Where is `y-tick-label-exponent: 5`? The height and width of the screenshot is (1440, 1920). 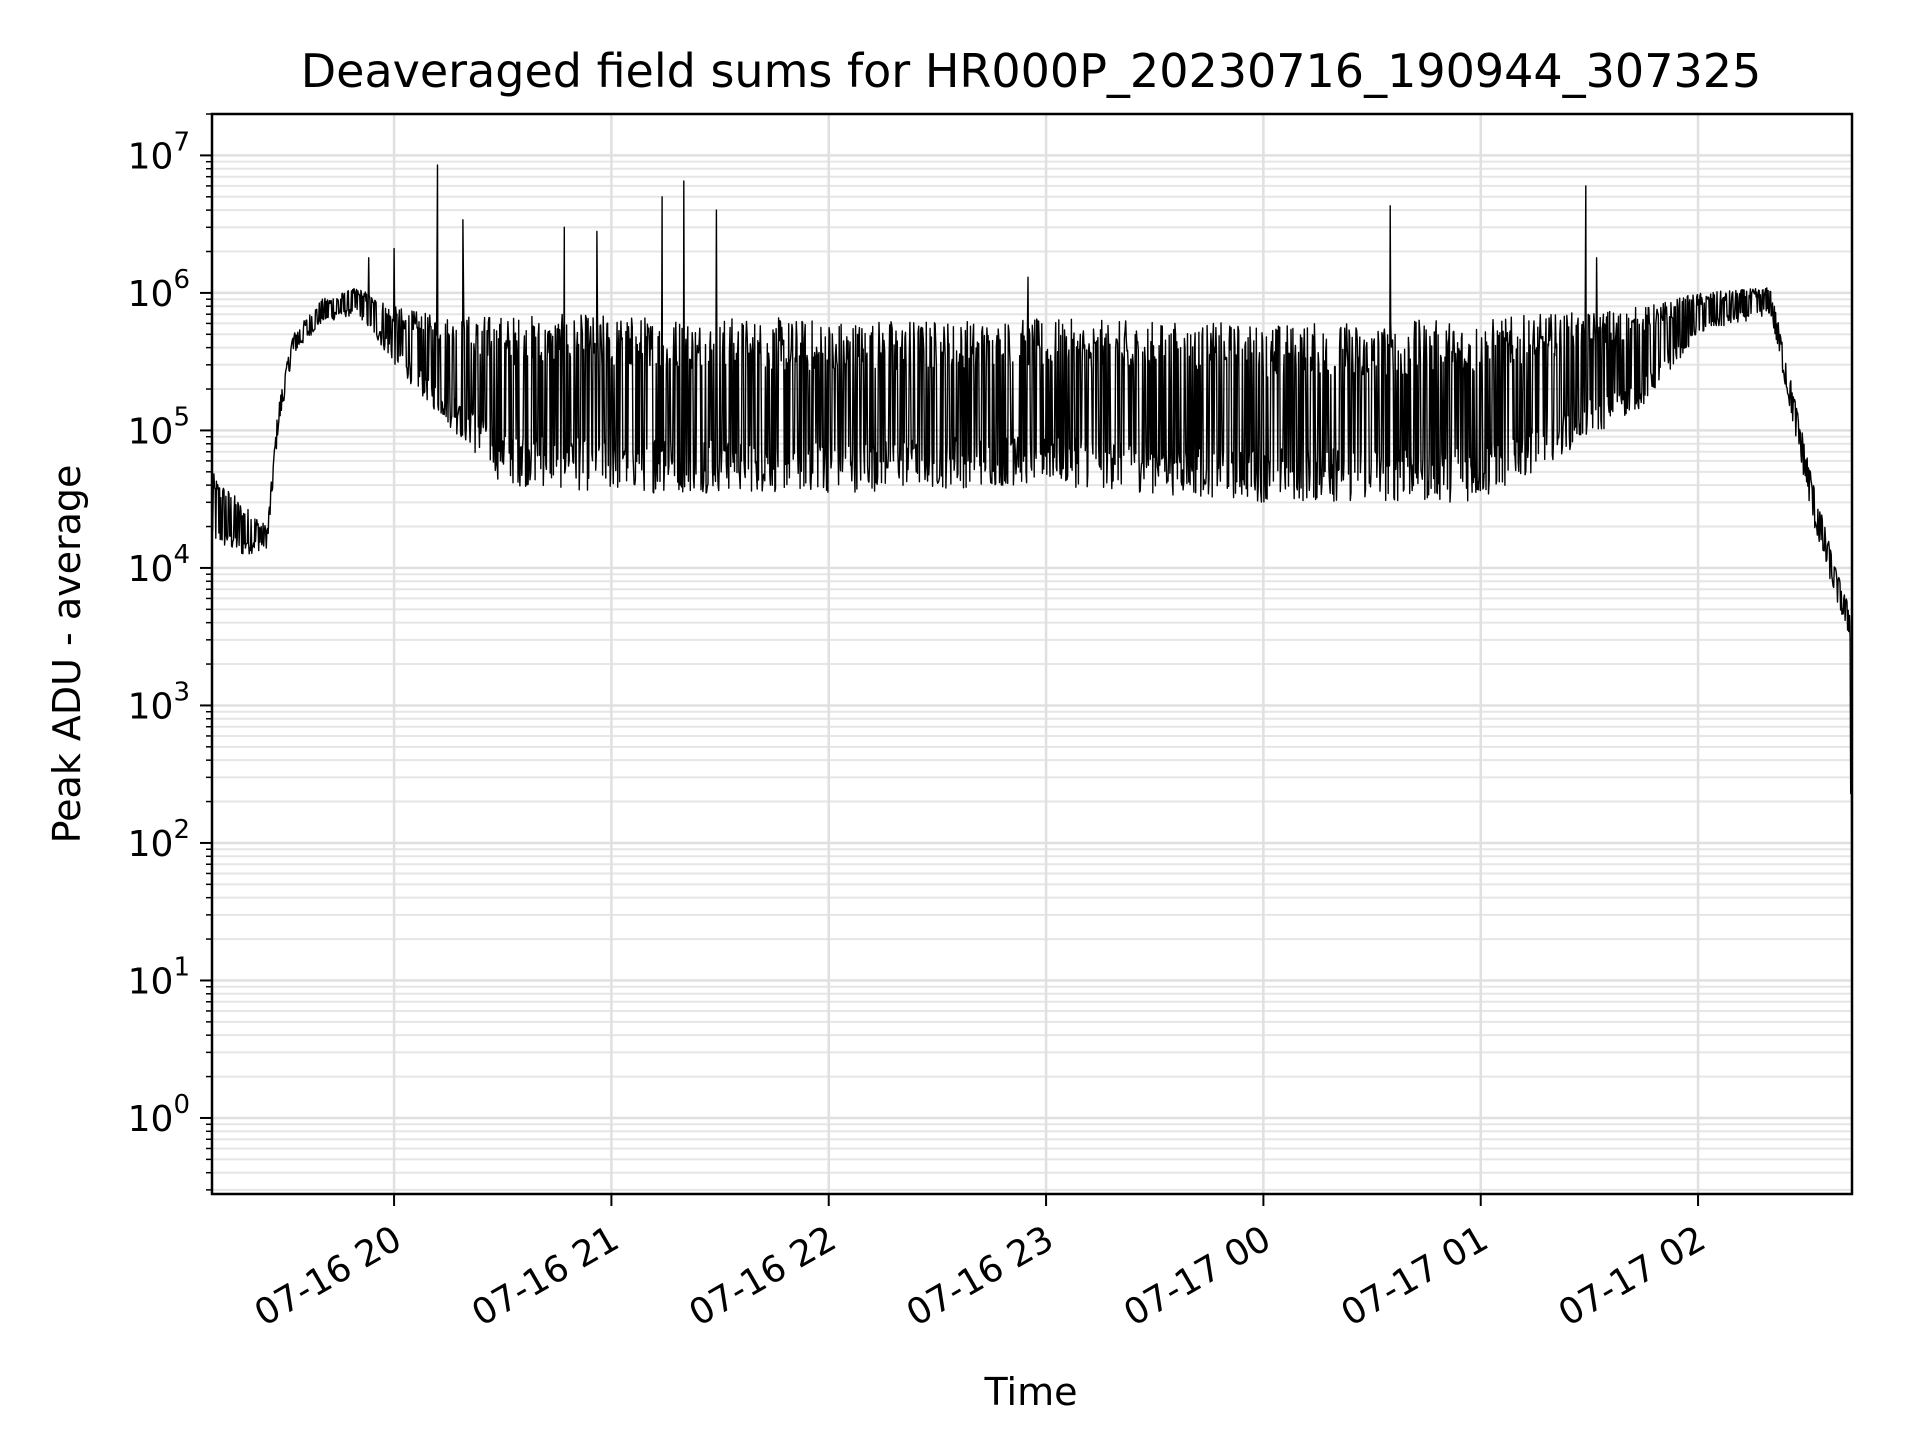
y-tick-label-exponent: 5 is located at coordinates (181, 417).